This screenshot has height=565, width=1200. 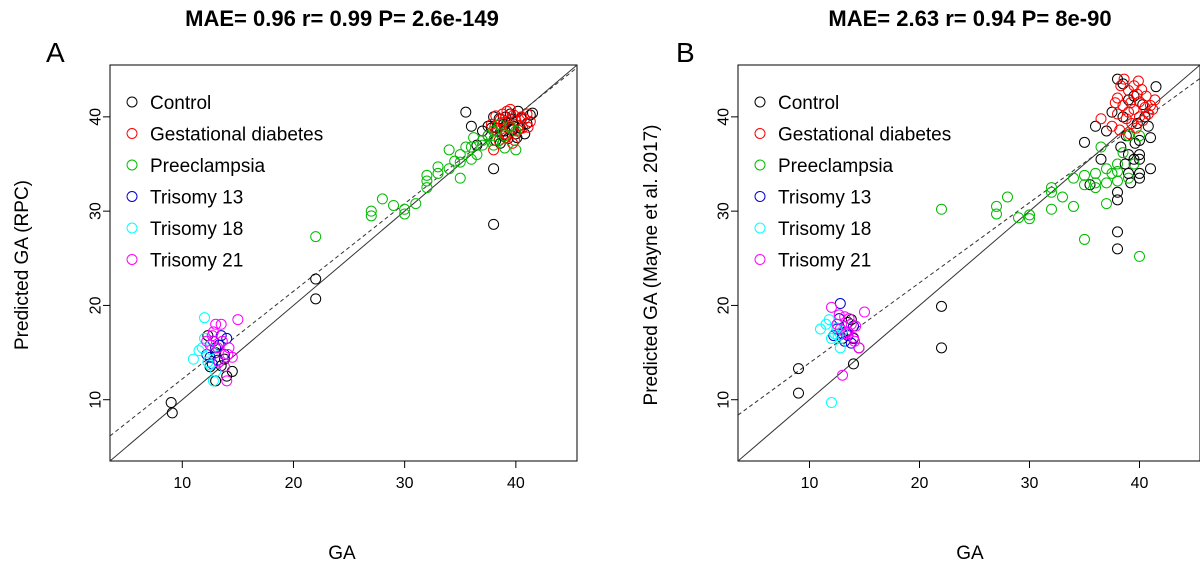 I want to click on chart-title: MAE= 0.96 r= 0.99 P= 2.6e-149, so click(x=342, y=18).